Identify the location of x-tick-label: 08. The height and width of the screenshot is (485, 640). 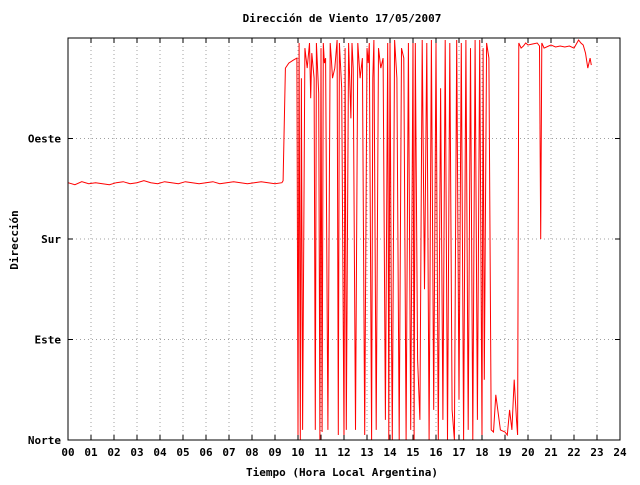
(251, 452).